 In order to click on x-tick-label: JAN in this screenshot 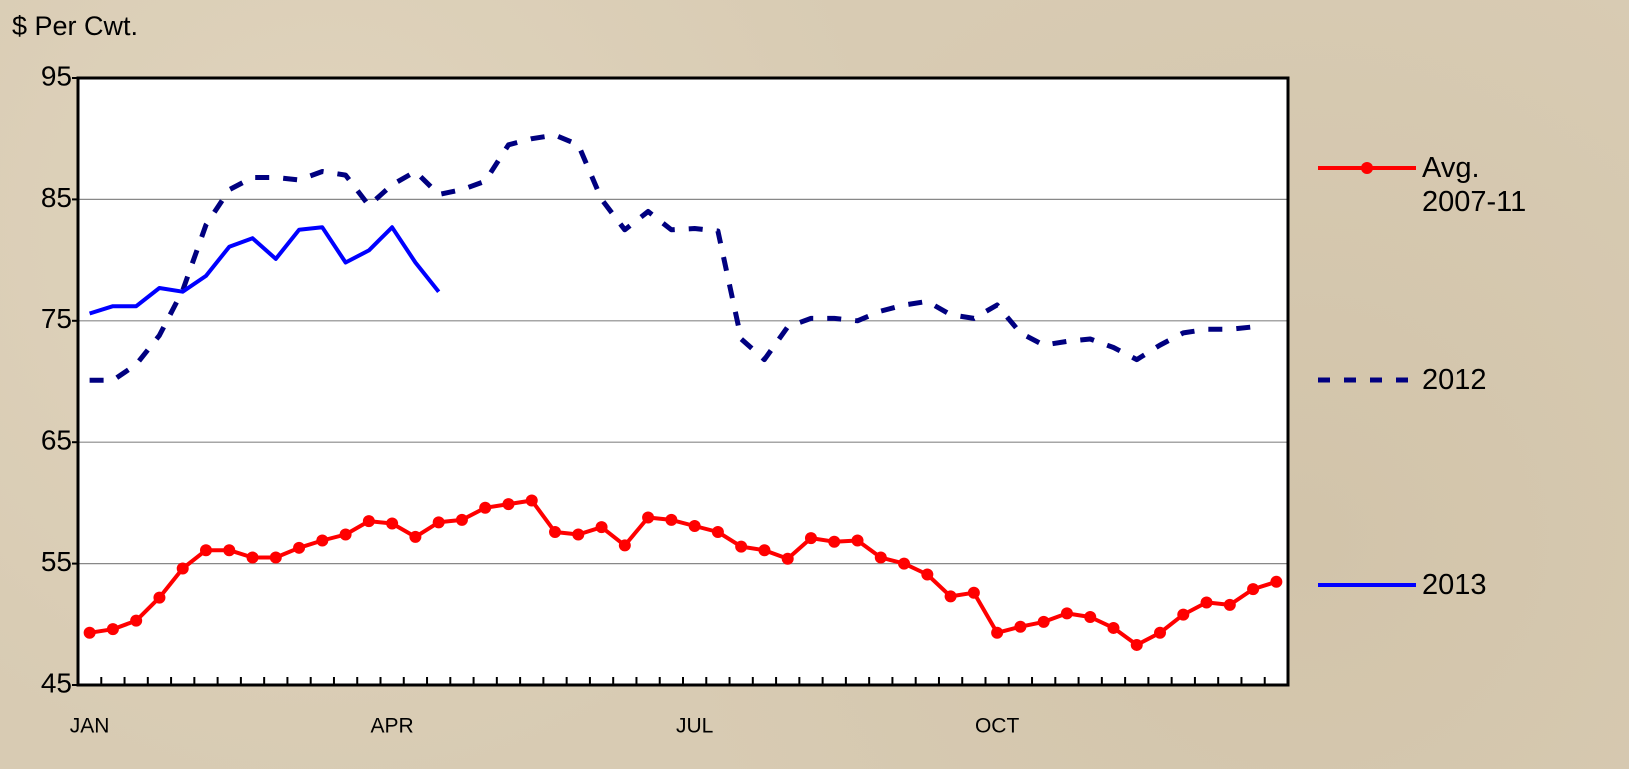, I will do `click(90, 726)`.